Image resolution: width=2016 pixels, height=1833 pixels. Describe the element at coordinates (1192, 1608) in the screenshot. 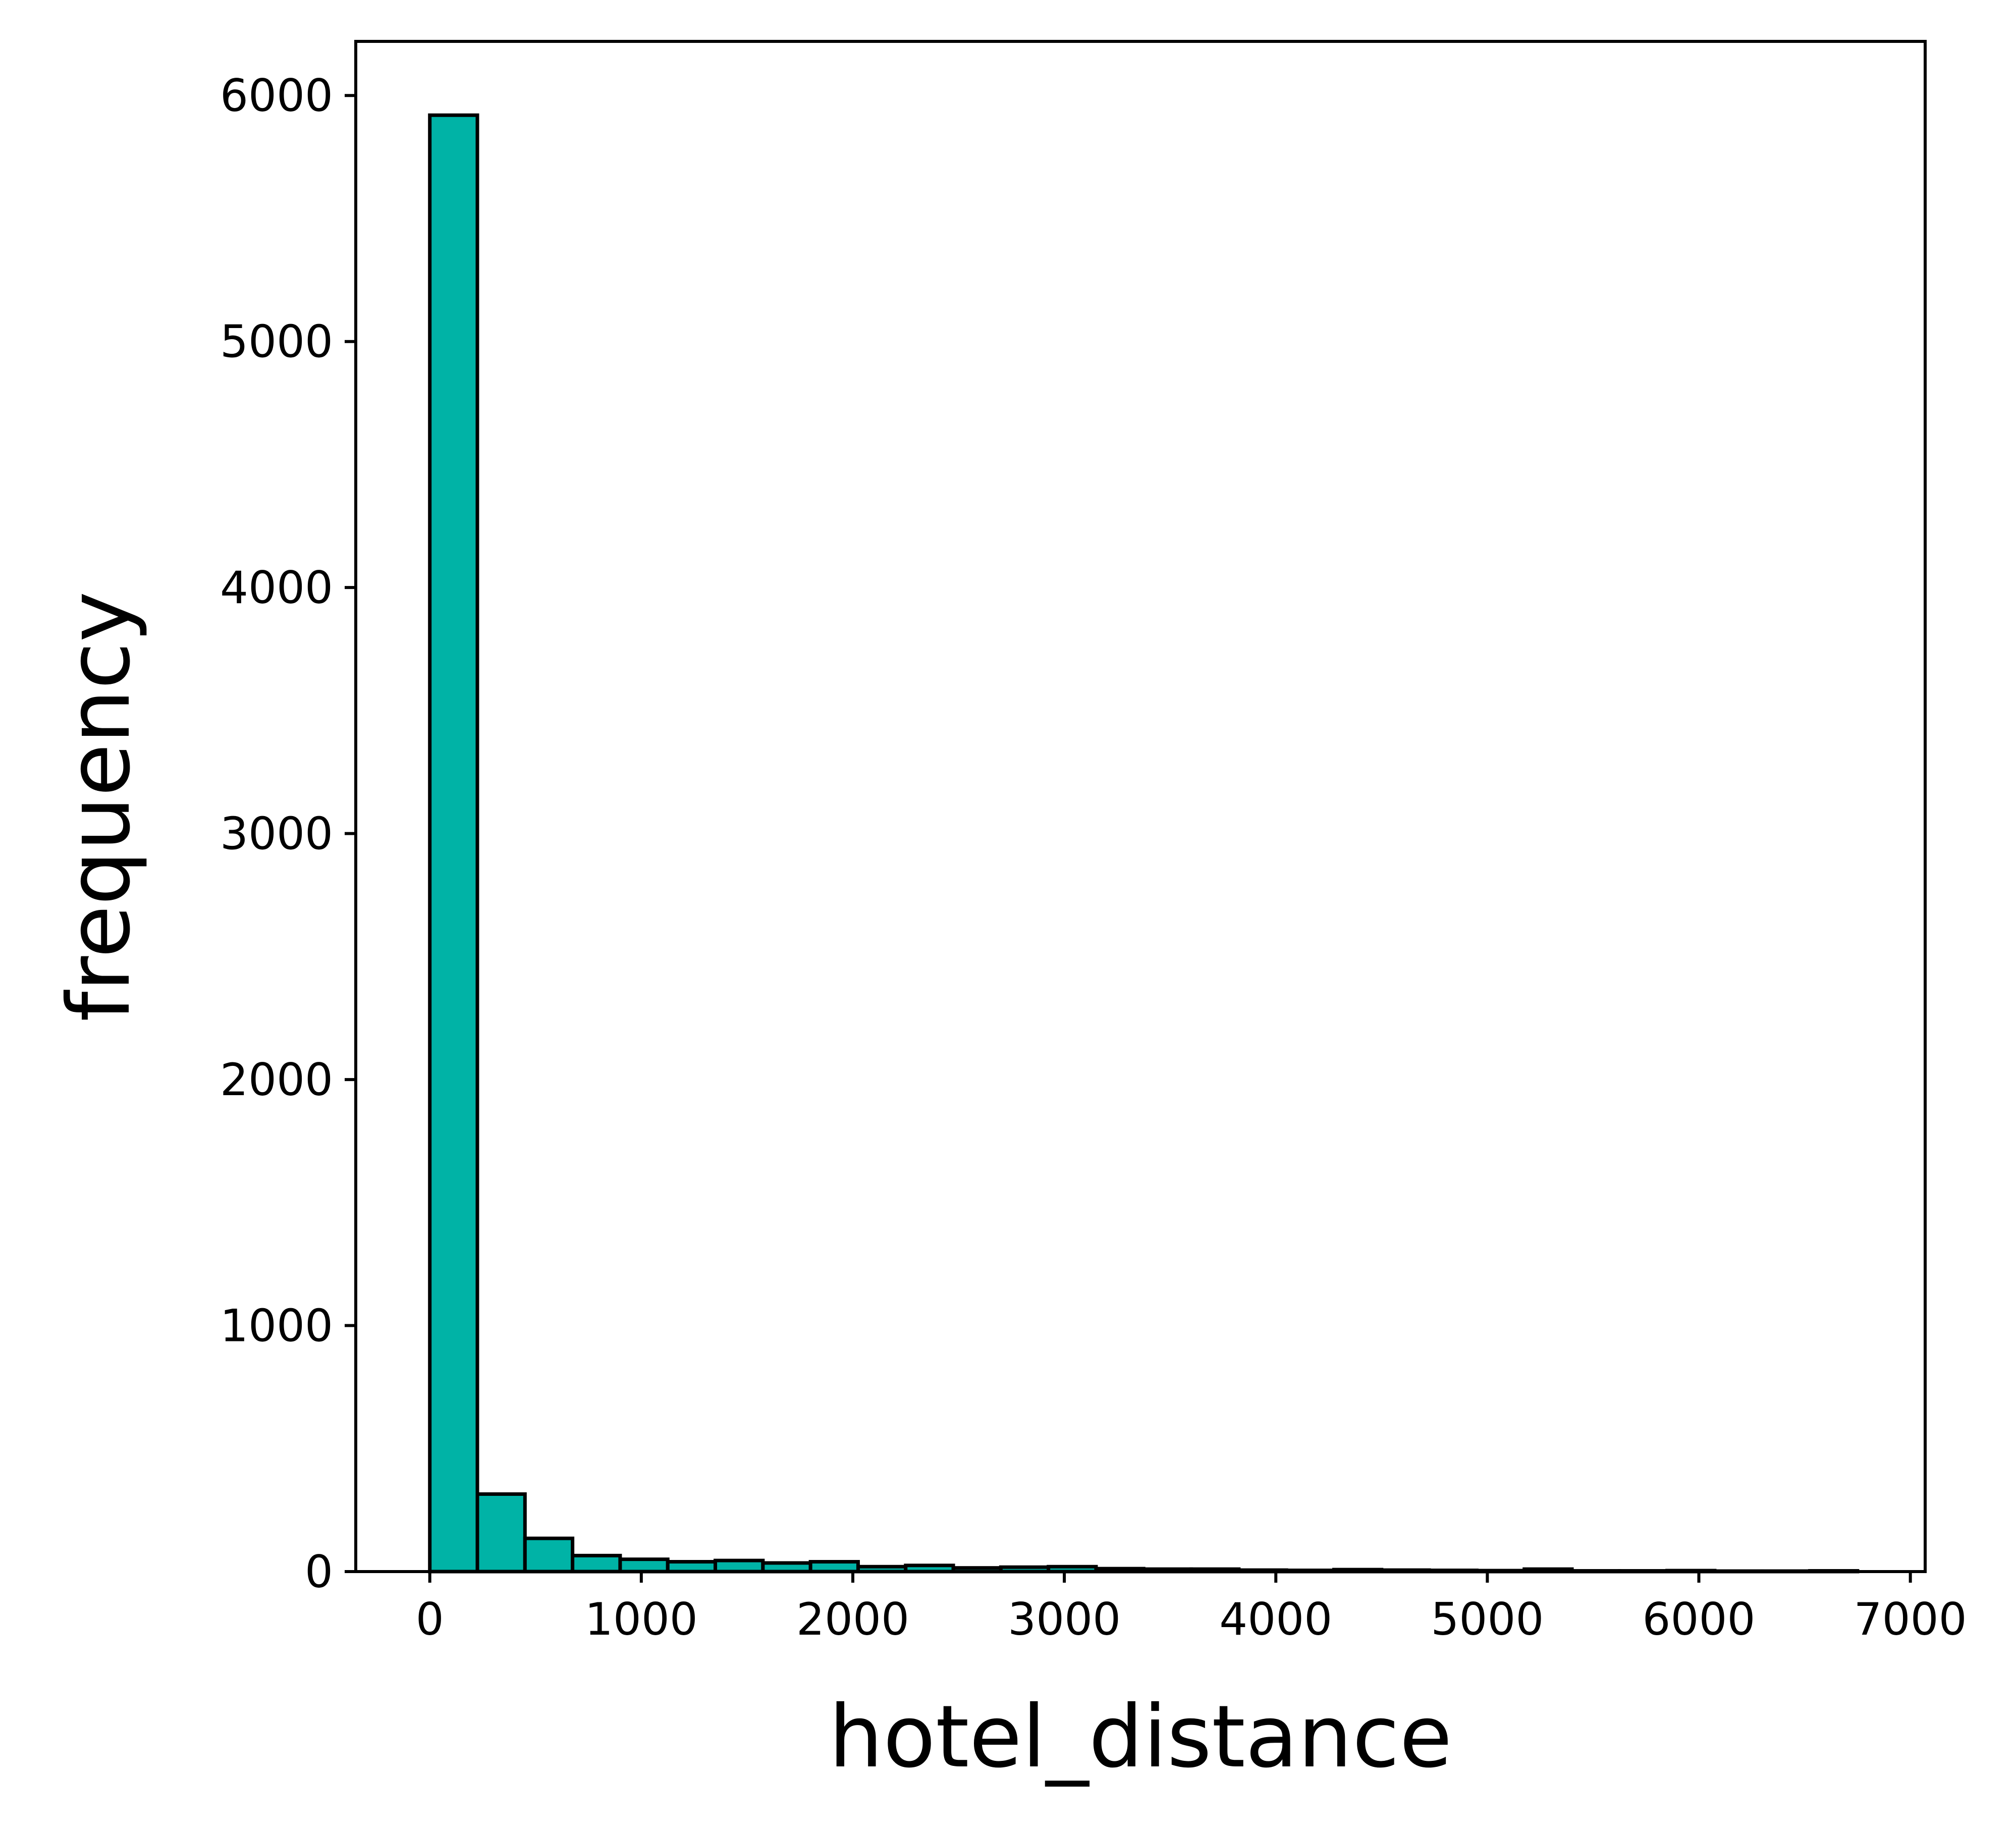

I see `x-axis-ticks: 0 1000 2000 3000 4000 5000 6000 7000` at that location.